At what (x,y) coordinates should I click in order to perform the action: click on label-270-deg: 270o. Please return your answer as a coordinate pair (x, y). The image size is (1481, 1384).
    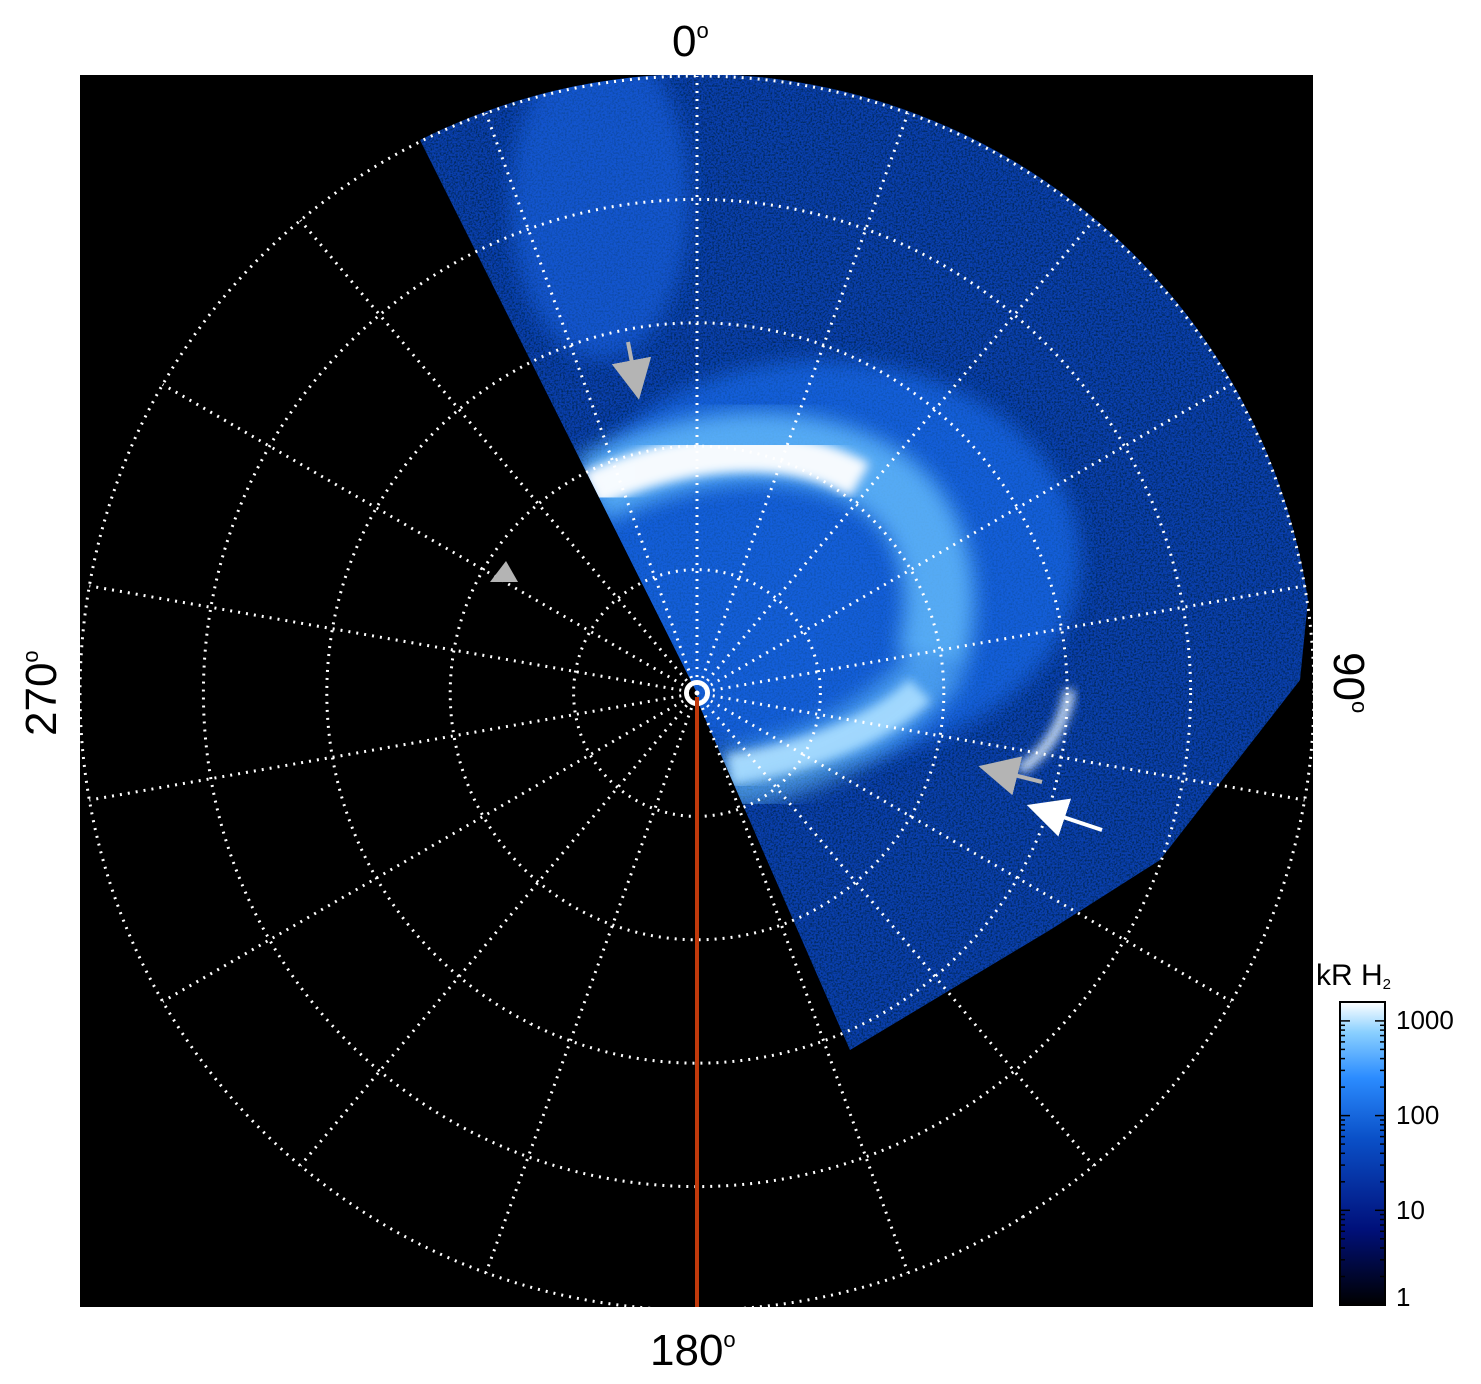
    Looking at the image, I should click on (41, 693).